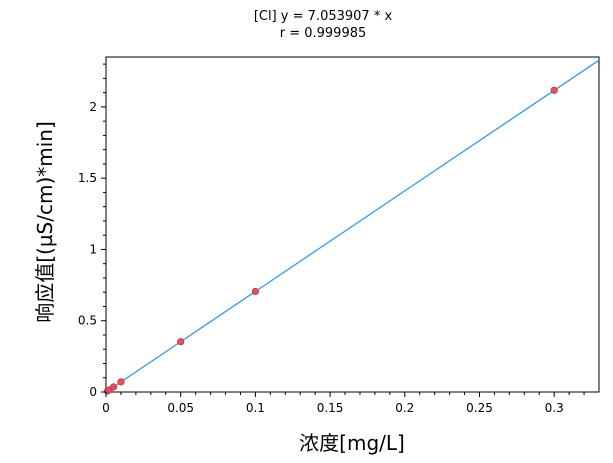  What do you see at coordinates (323, 16) in the screenshot?
I see `chart-title: [Cl] y = 7.053907 * x` at bounding box center [323, 16].